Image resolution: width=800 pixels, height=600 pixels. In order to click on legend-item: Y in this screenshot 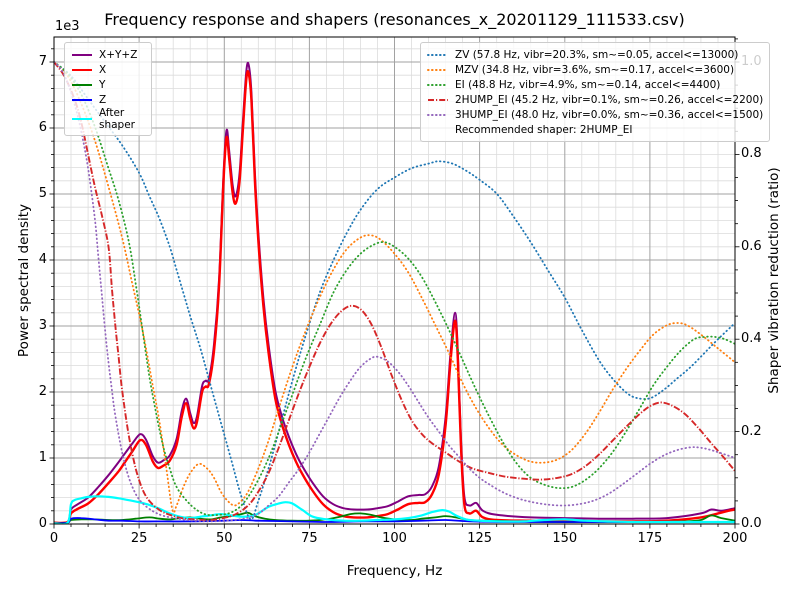, I will do `click(108, 84)`.